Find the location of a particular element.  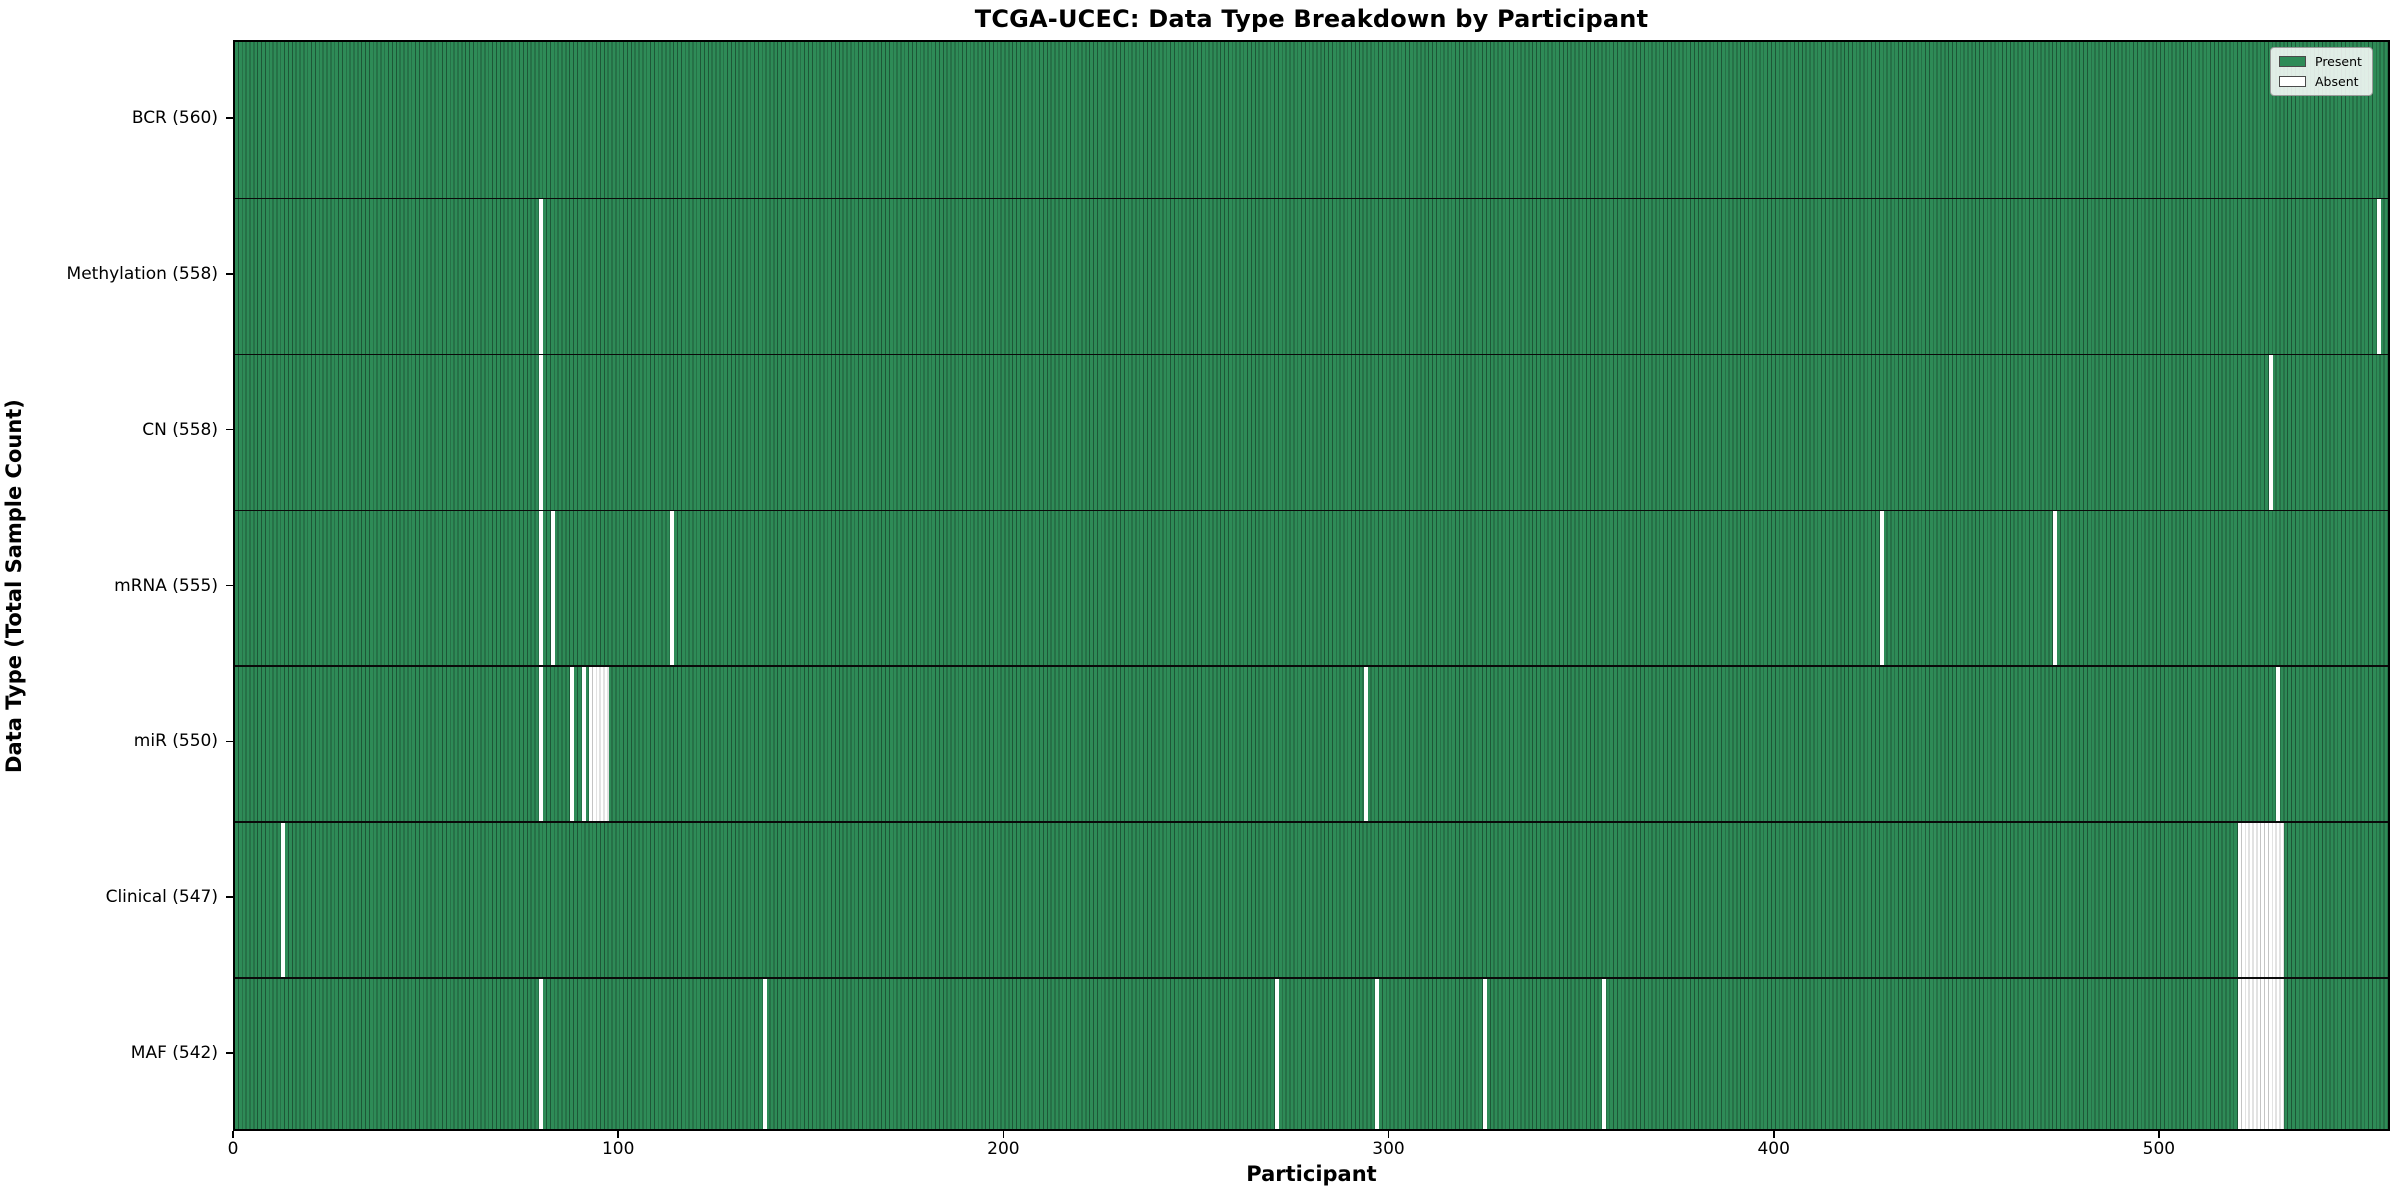

data-row-cn is located at coordinates (1311, 431).